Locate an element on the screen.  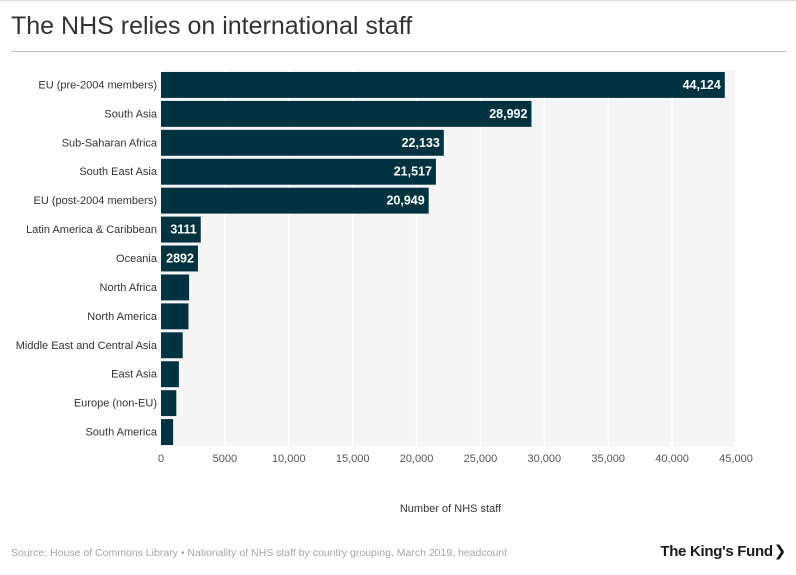
category-label: South Asia is located at coordinates (130, 114).